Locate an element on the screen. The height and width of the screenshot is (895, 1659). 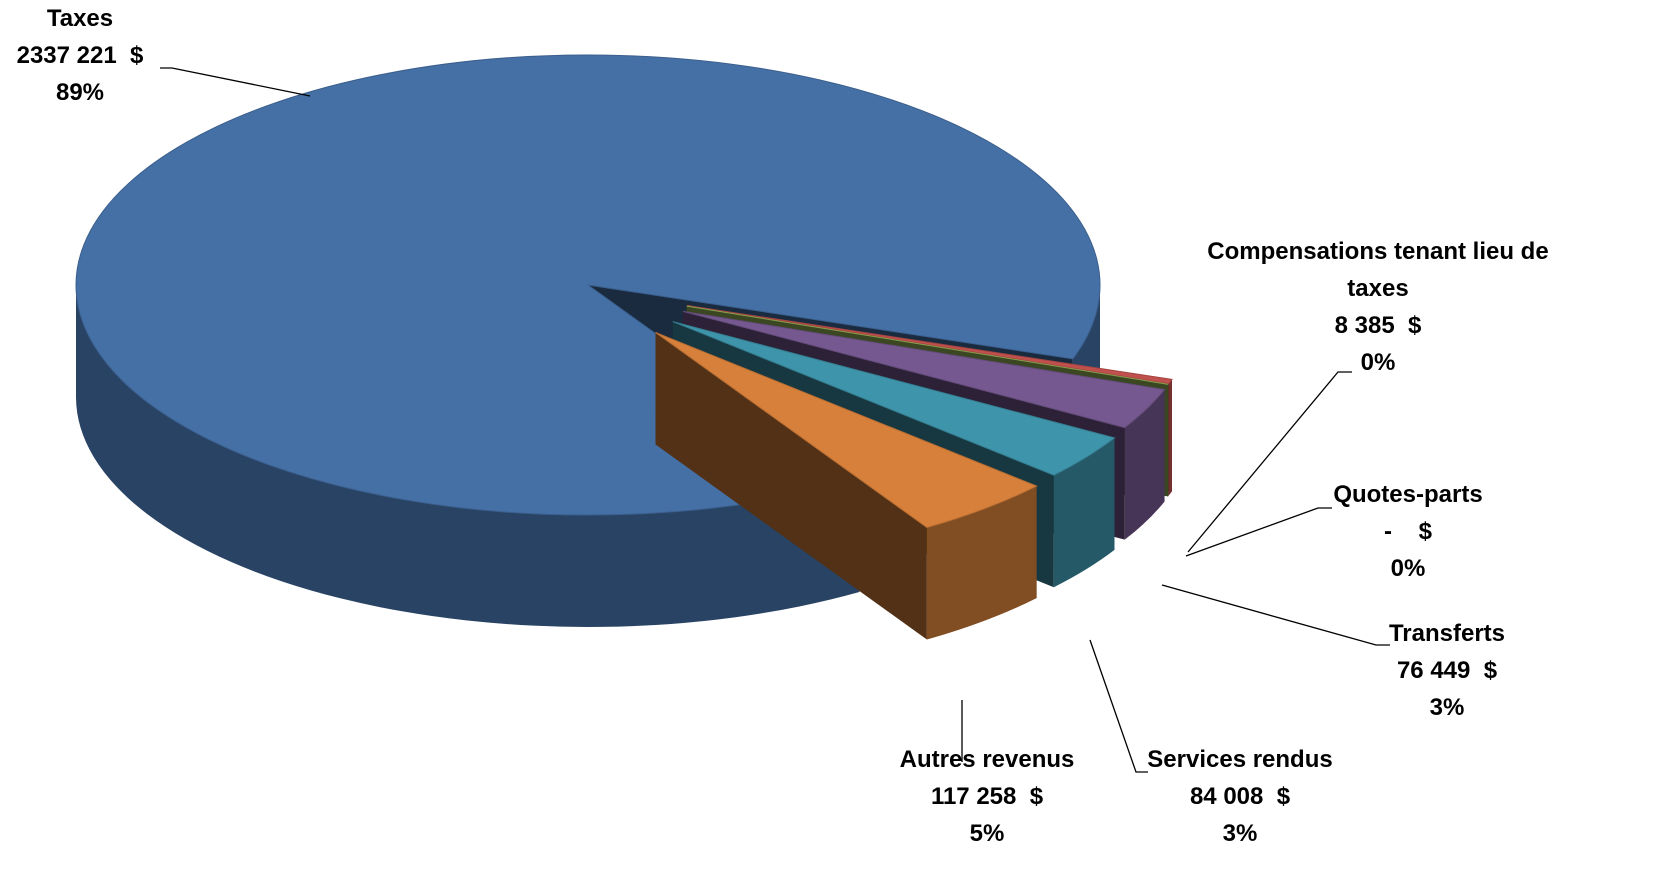
category-label: Taxes is located at coordinates (80, 18).